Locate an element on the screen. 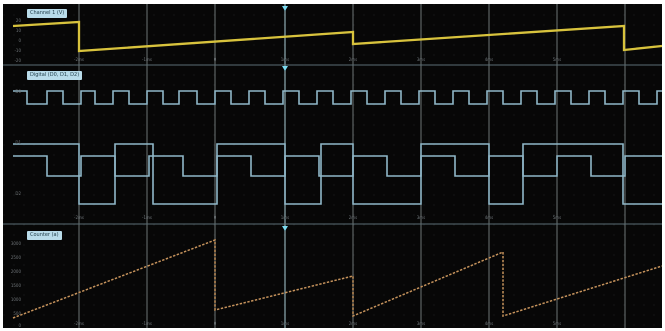 The image size is (665, 331). digital-time-label-8: 5ms is located at coordinates (557, 217).